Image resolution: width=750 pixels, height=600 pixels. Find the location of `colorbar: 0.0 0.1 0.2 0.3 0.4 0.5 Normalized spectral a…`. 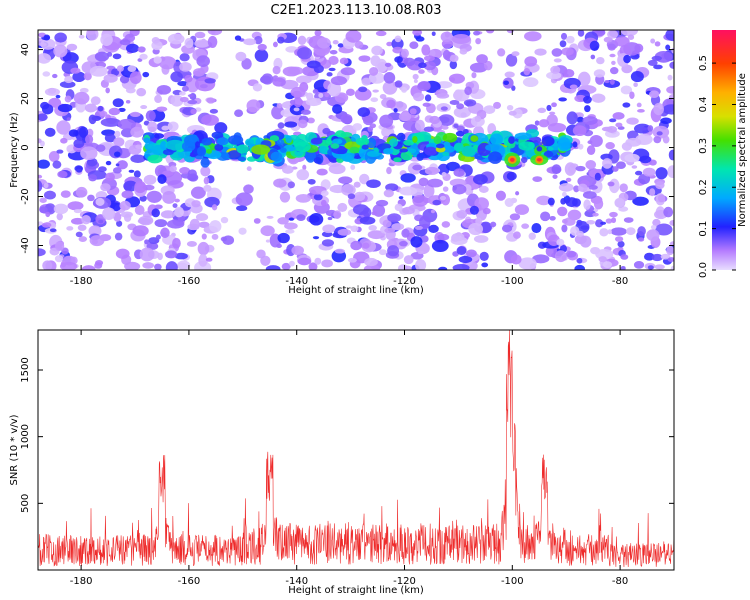

colorbar: 0.0 0.1 0.2 0.3 0.4 0.5 Normalized spectral a… is located at coordinates (723, 154).